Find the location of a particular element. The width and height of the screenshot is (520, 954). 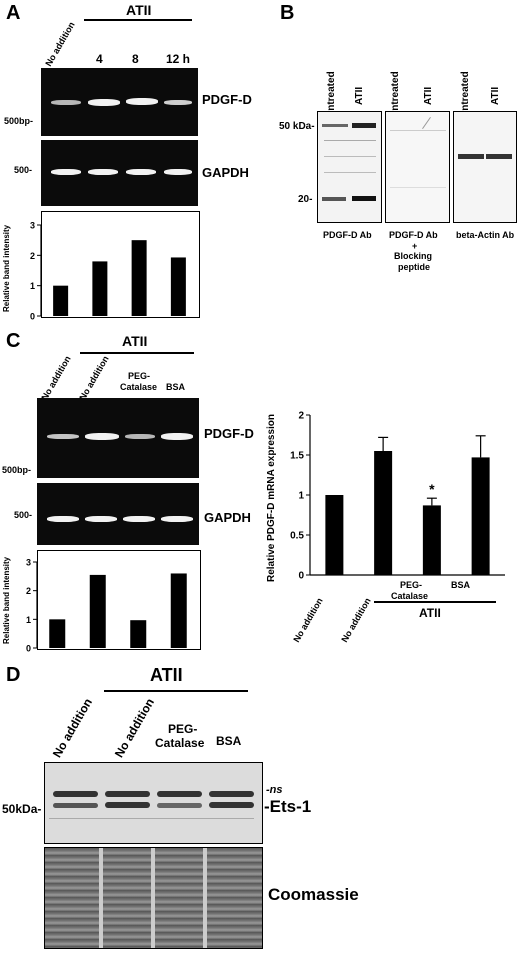

panel-a-gapdh-gel is located at coordinates (119, 173).